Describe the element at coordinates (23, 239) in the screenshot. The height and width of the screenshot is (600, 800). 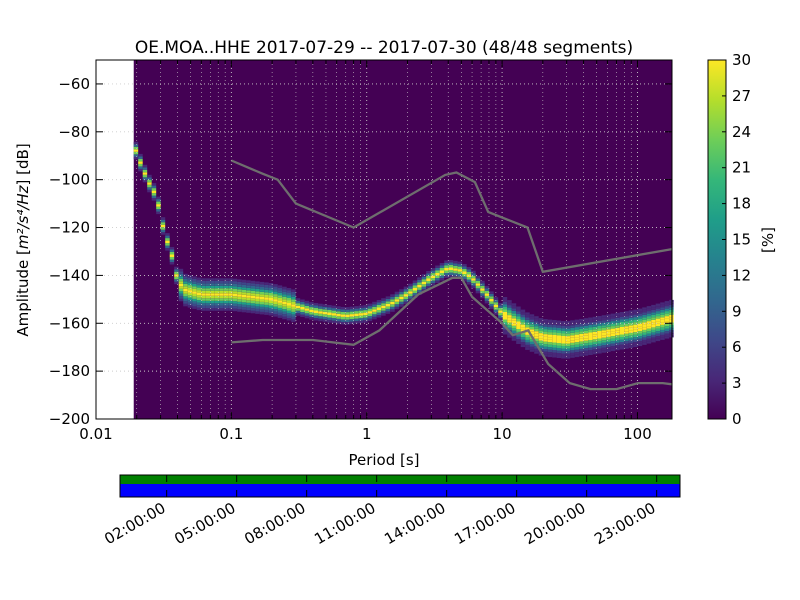
I see `y-axis-label: Amplitude [m²/s⁴/Hz] [dB]` at that location.